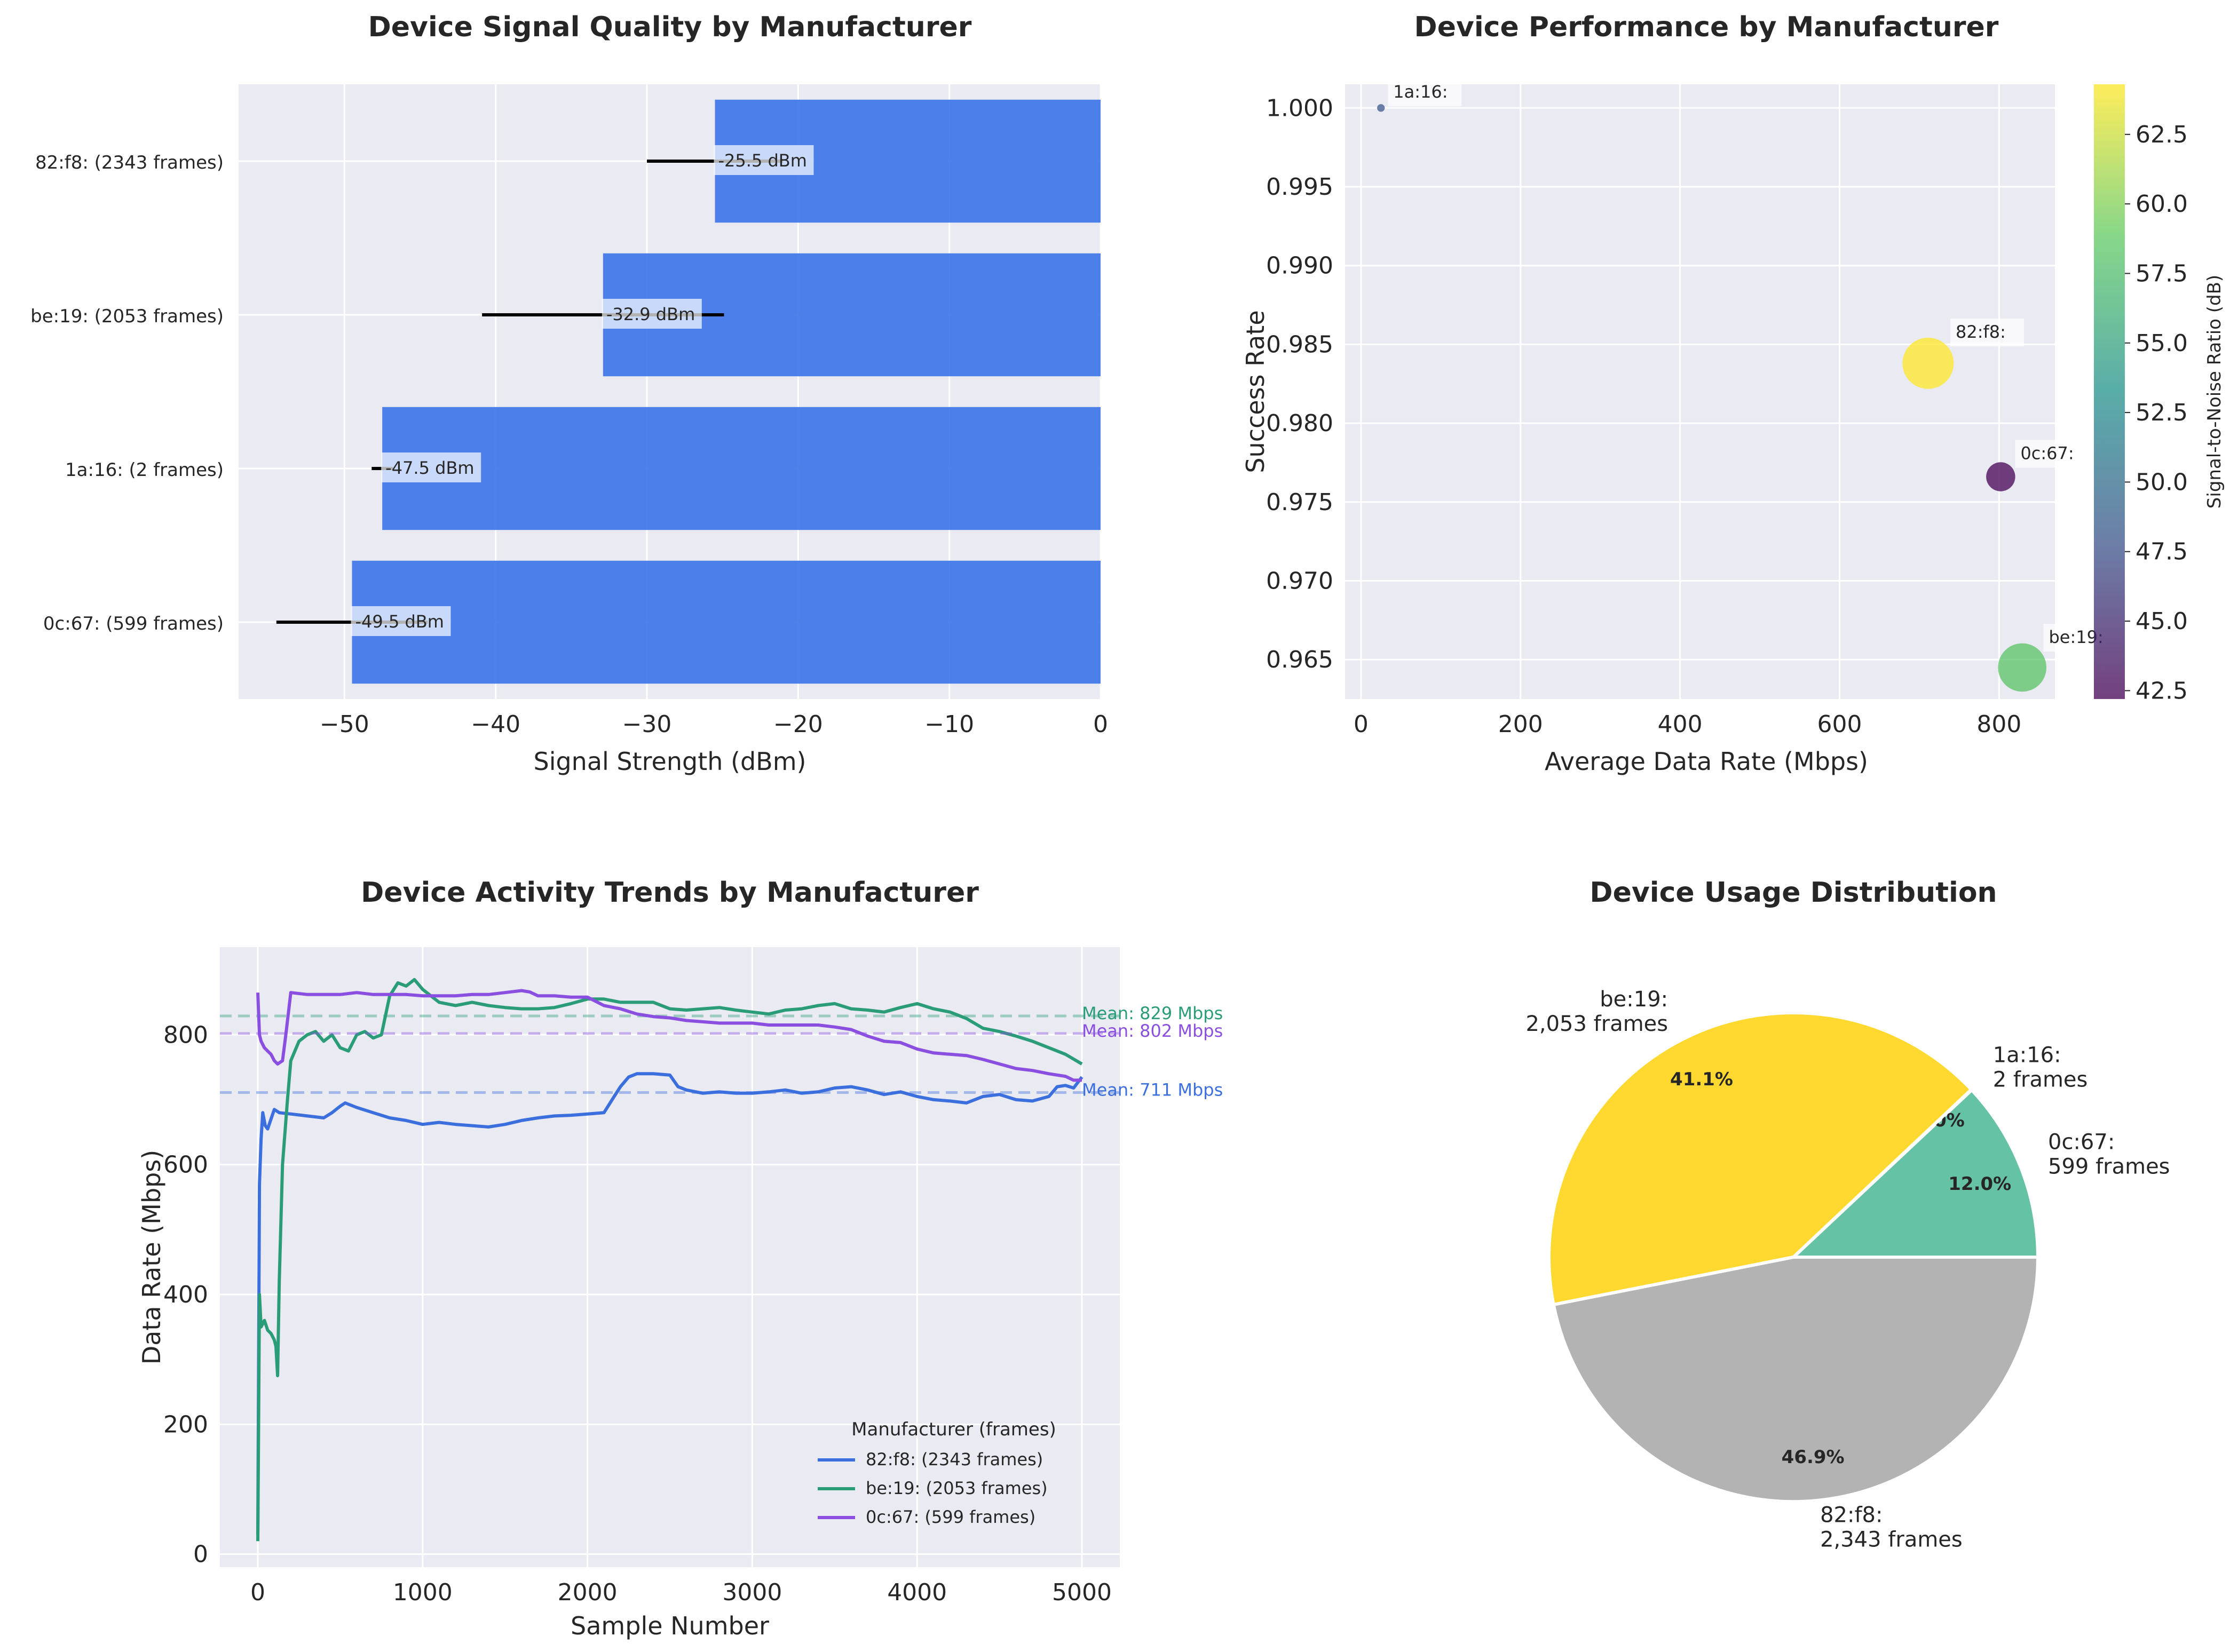 The image size is (2238, 1652). I want to click on value-label: -47.5 dBm, so click(430, 468).